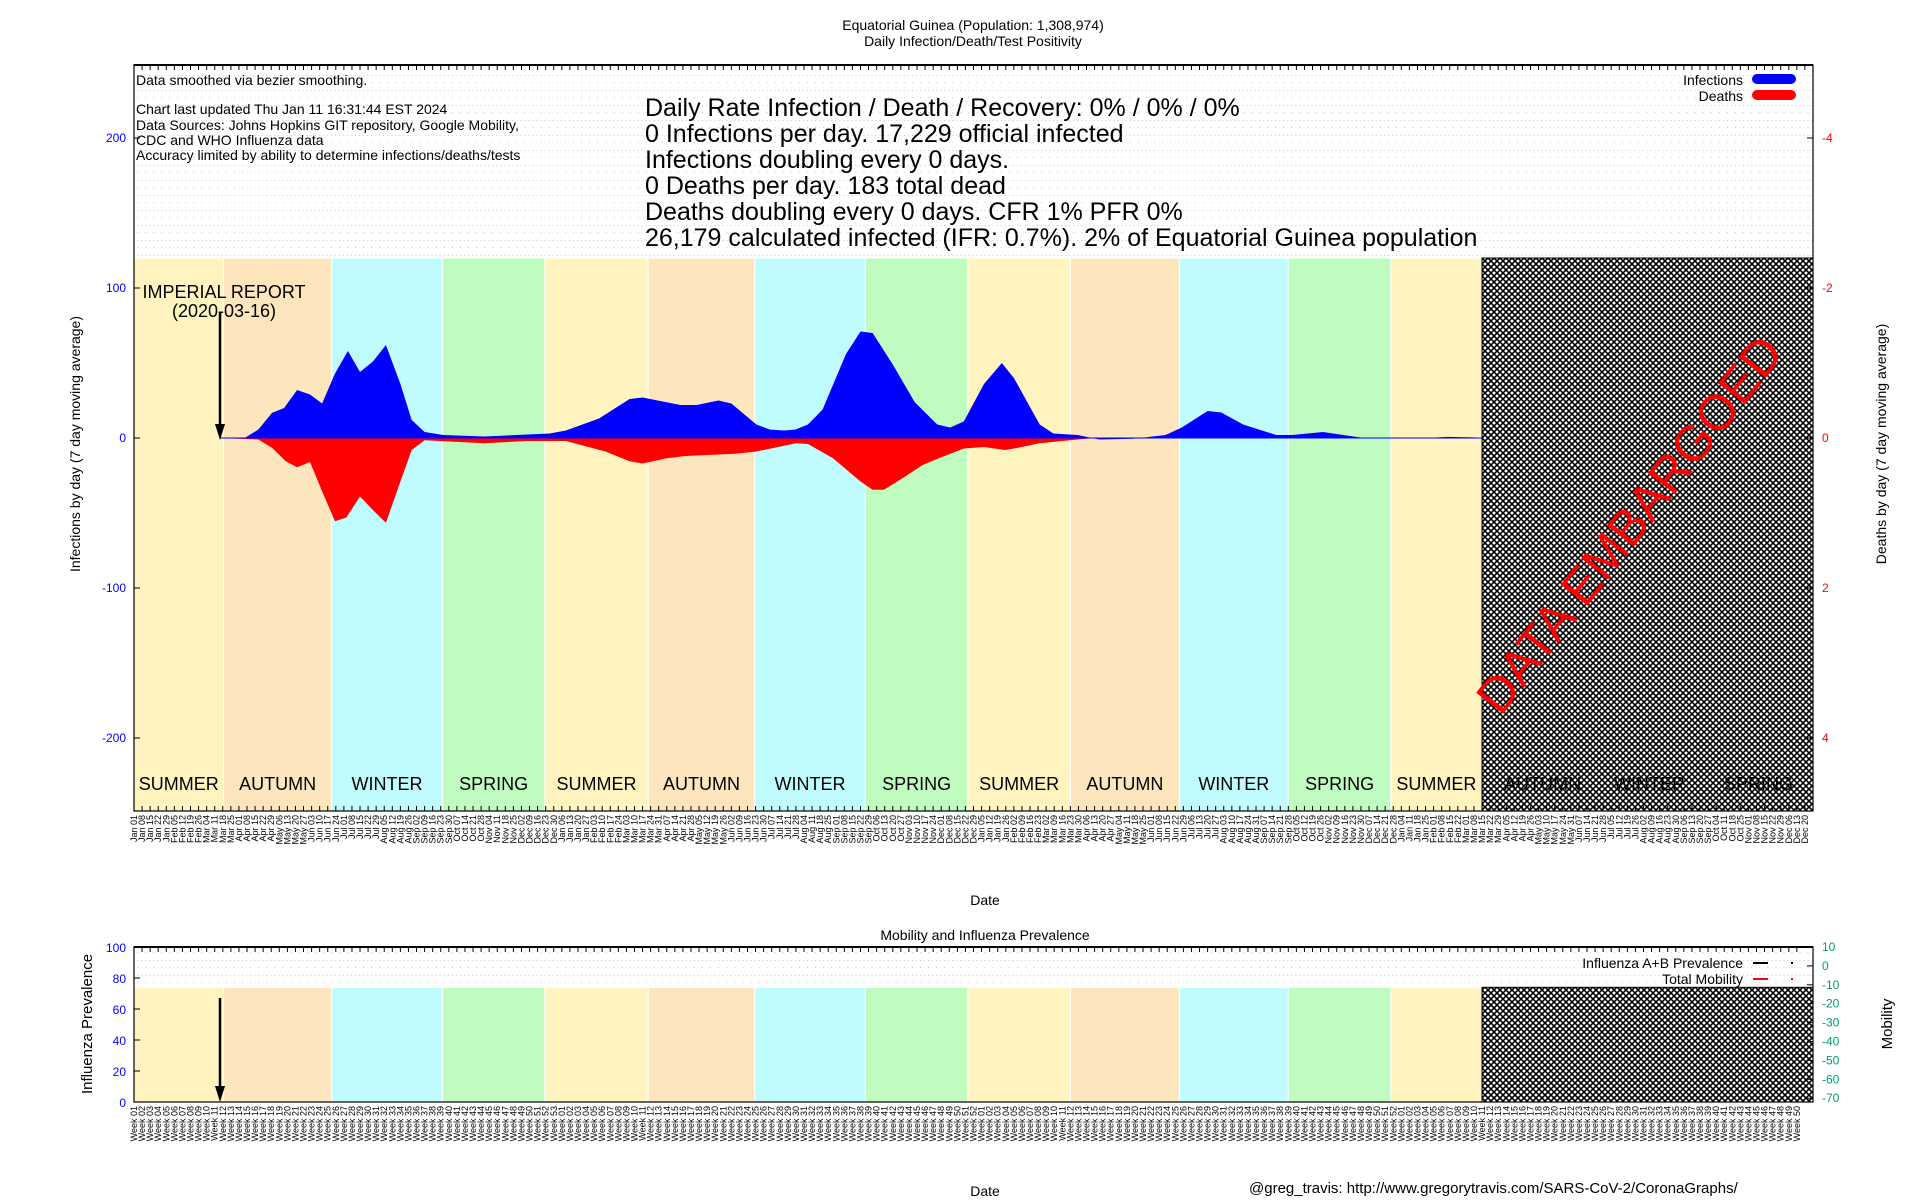 This screenshot has width=1920, height=1200. I want to click on x-tick-label: Oct 12, so click(1304, 828).